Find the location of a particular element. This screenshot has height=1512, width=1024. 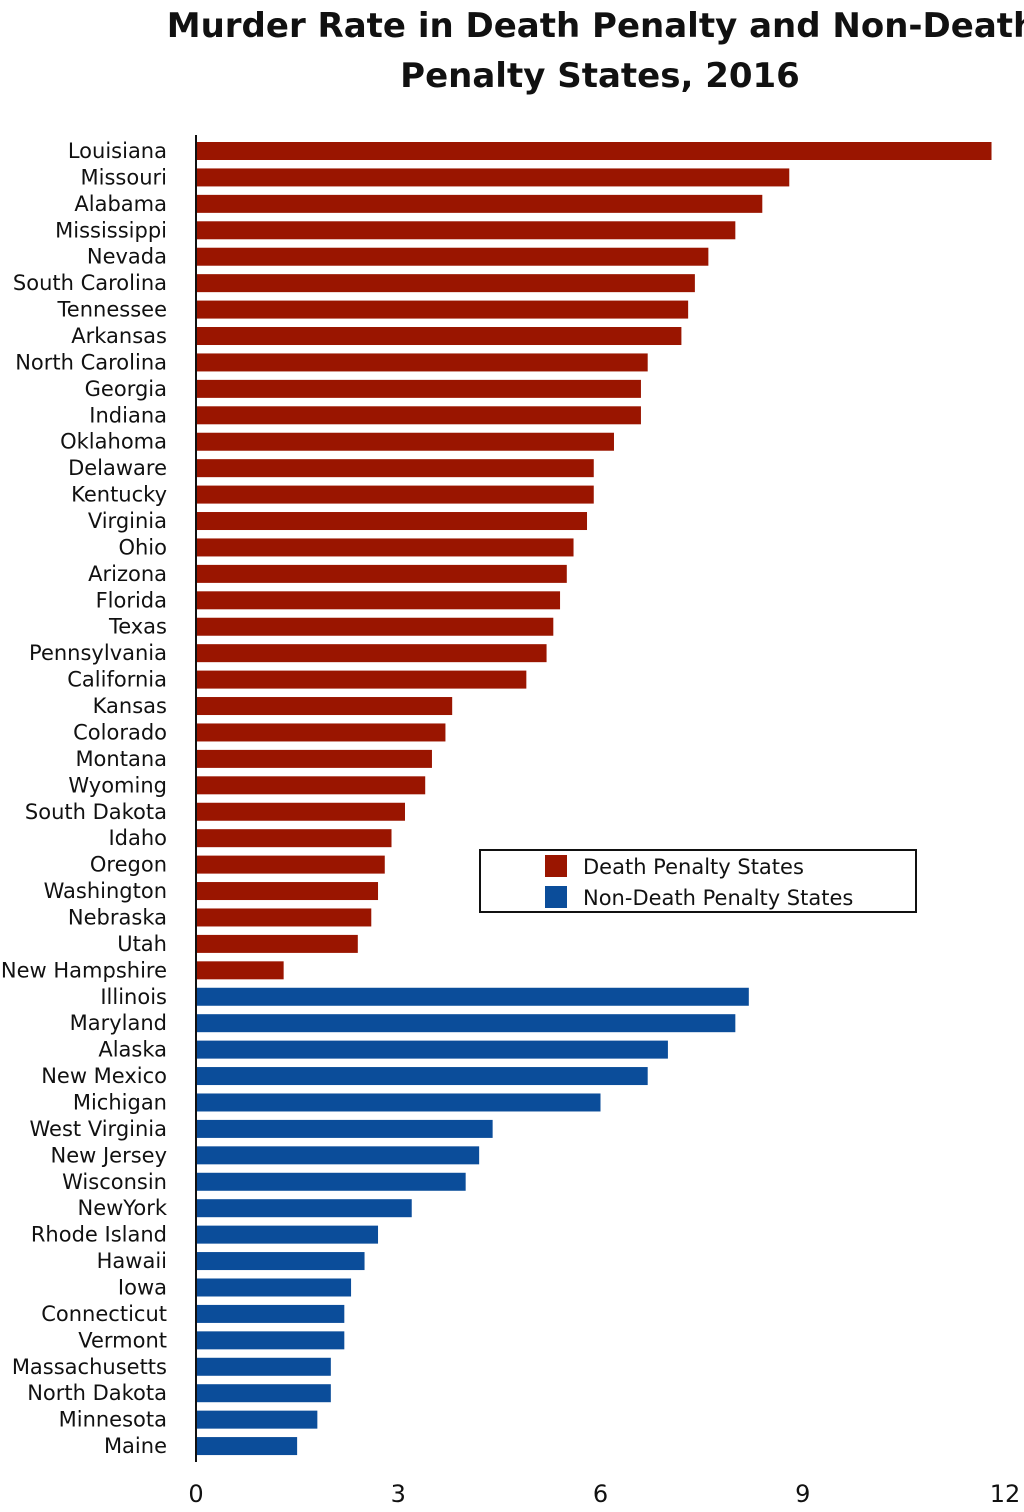

bar-new-hampshire is located at coordinates (240, 970).